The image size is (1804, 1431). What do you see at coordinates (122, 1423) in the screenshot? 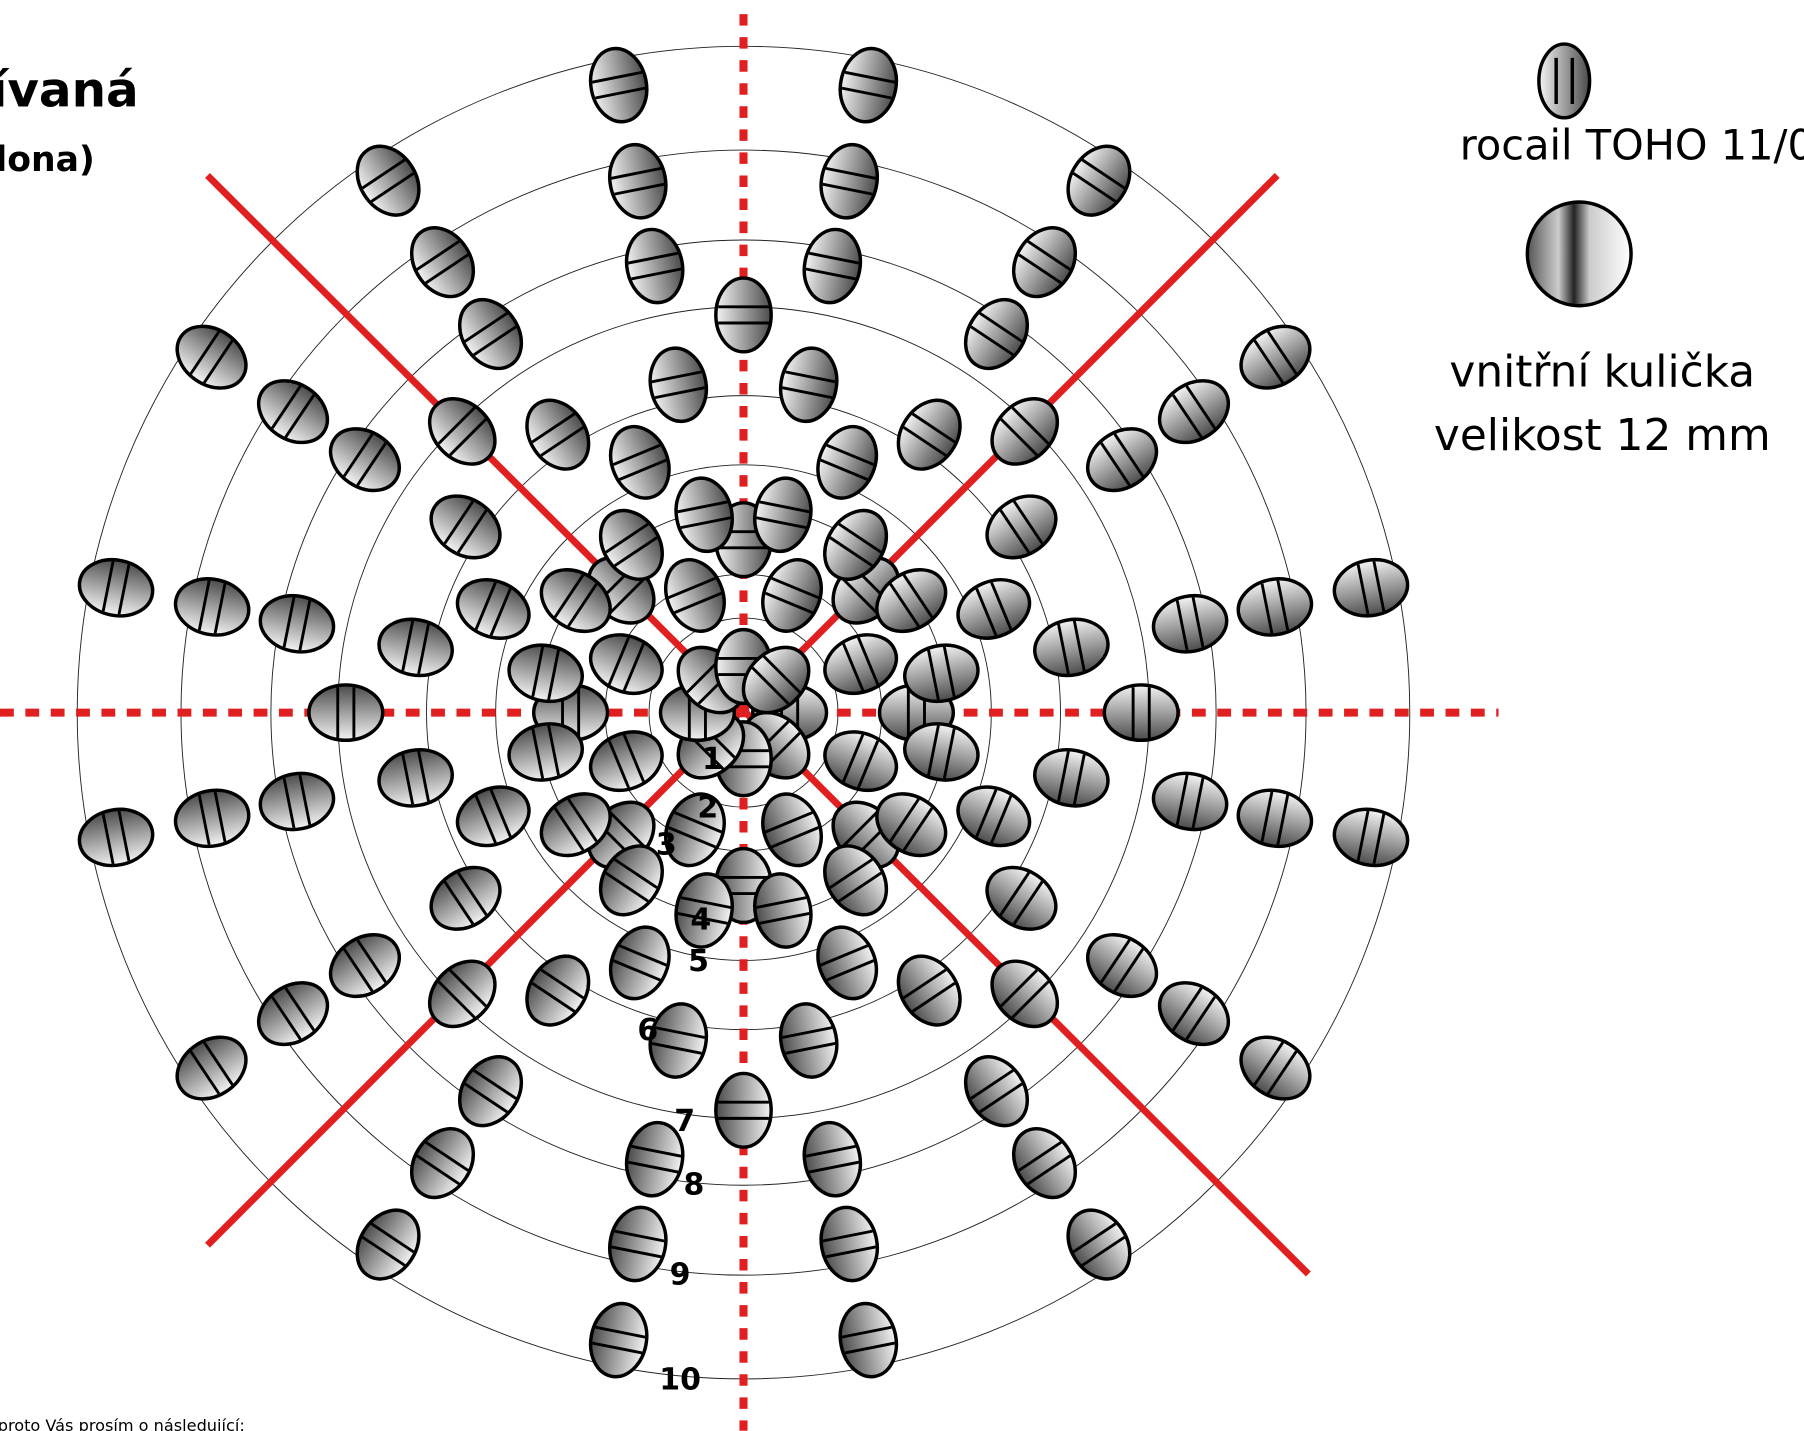
I see `footer: proto Vás prosím o následující:` at bounding box center [122, 1423].